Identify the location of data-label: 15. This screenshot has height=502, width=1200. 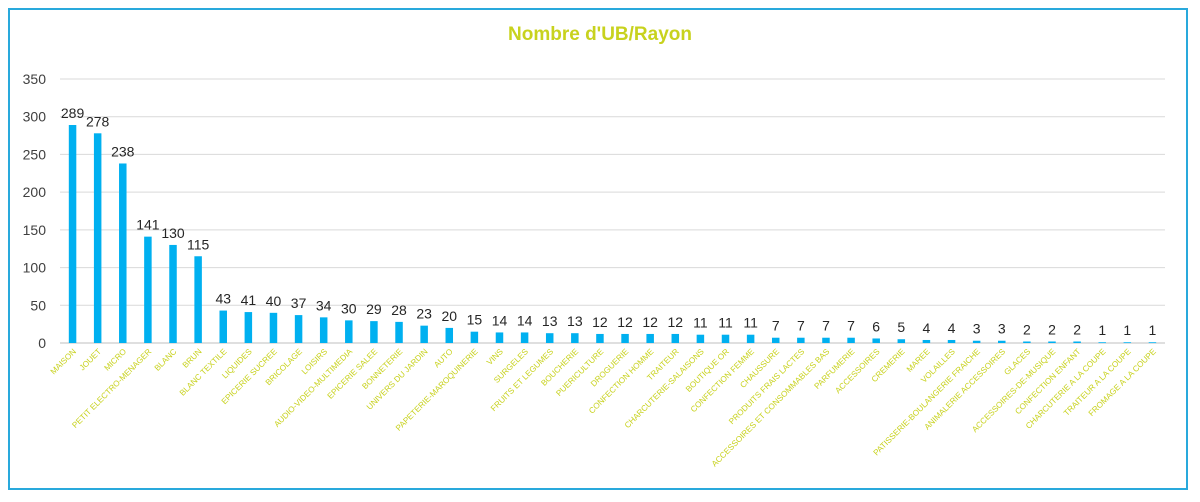
(475, 320).